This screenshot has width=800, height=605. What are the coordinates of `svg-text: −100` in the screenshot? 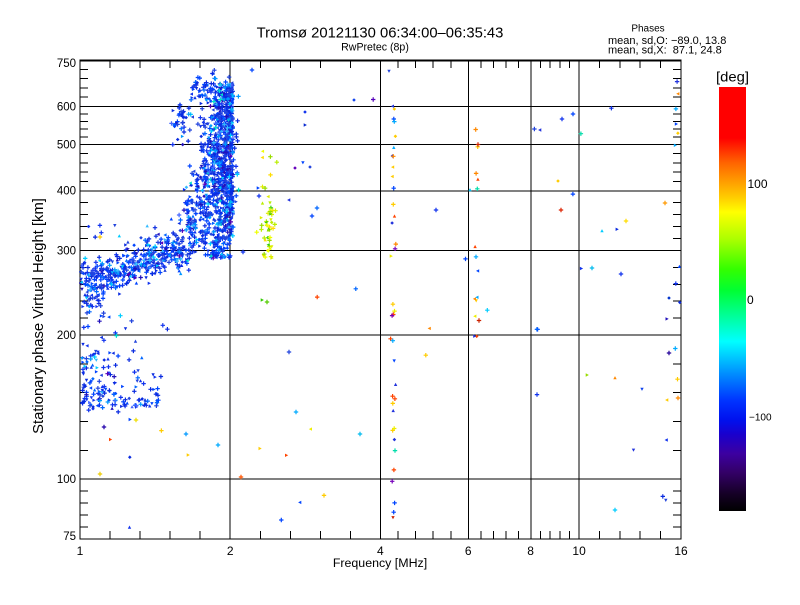 It's located at (760, 418).